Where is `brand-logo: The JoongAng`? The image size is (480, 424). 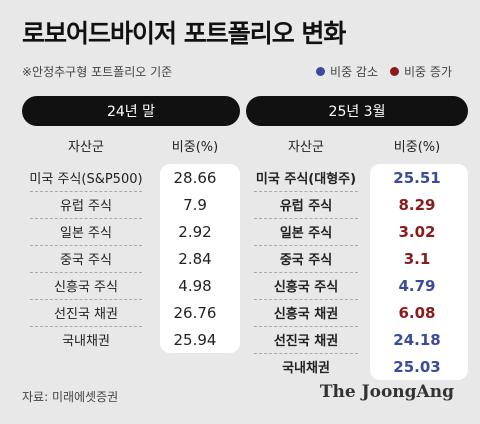 brand-logo: The JoongAng is located at coordinates (386, 392).